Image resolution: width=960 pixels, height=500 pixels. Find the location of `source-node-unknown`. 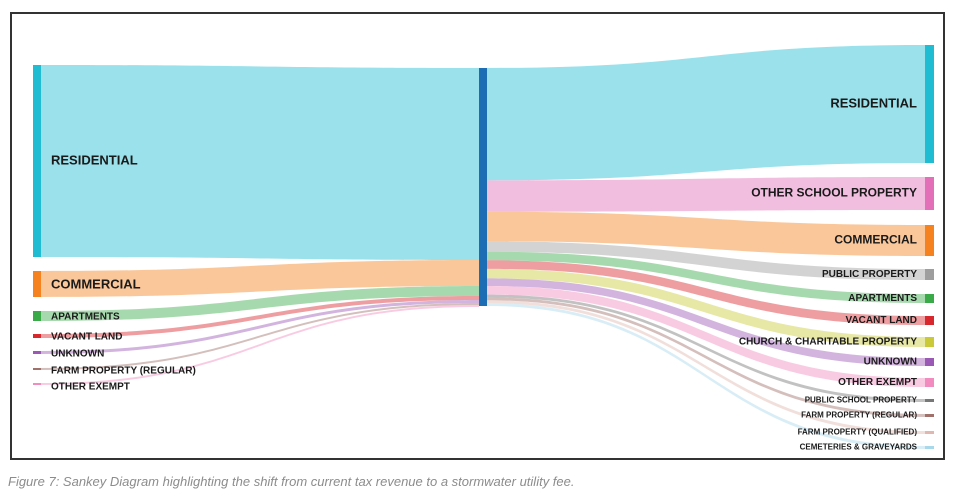

source-node-unknown is located at coordinates (37, 352).